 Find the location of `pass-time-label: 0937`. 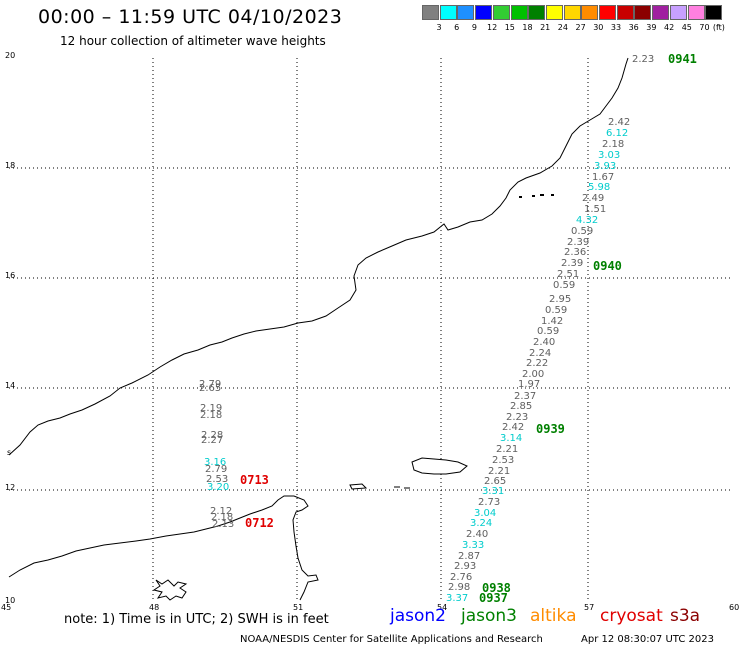

pass-time-label: 0937 is located at coordinates (493, 598).